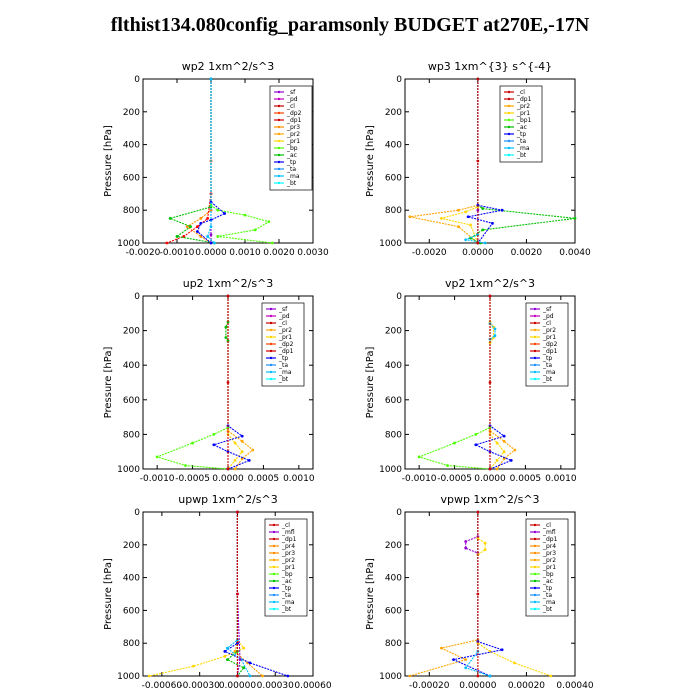 The height and width of the screenshot is (700, 700). I want to click on x-tick-label: -0.00030, so click(199, 686).